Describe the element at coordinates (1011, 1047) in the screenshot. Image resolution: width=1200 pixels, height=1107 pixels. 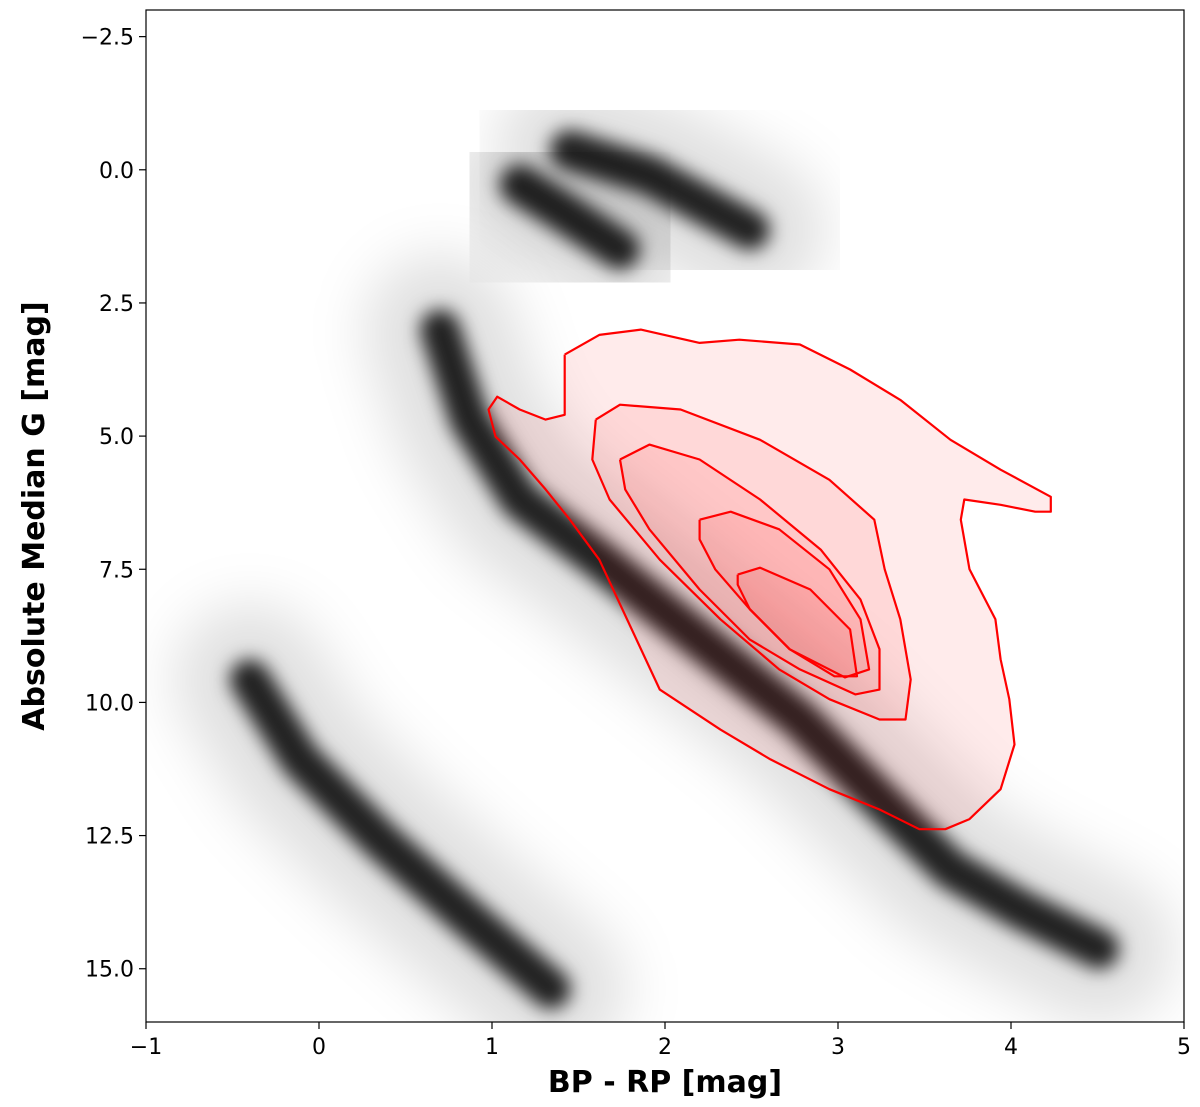
I see `x-tick-label: 4` at that location.